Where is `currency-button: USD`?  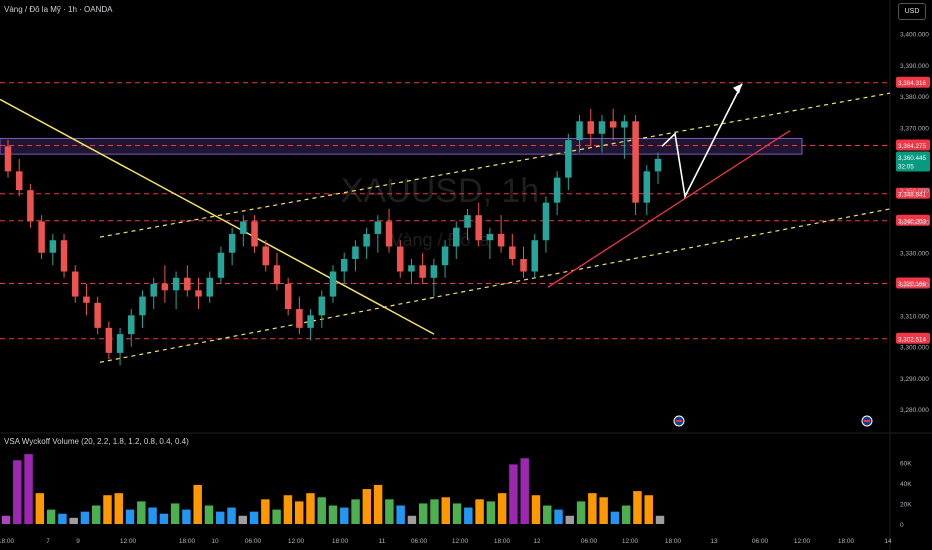 currency-button: USD is located at coordinates (912, 11).